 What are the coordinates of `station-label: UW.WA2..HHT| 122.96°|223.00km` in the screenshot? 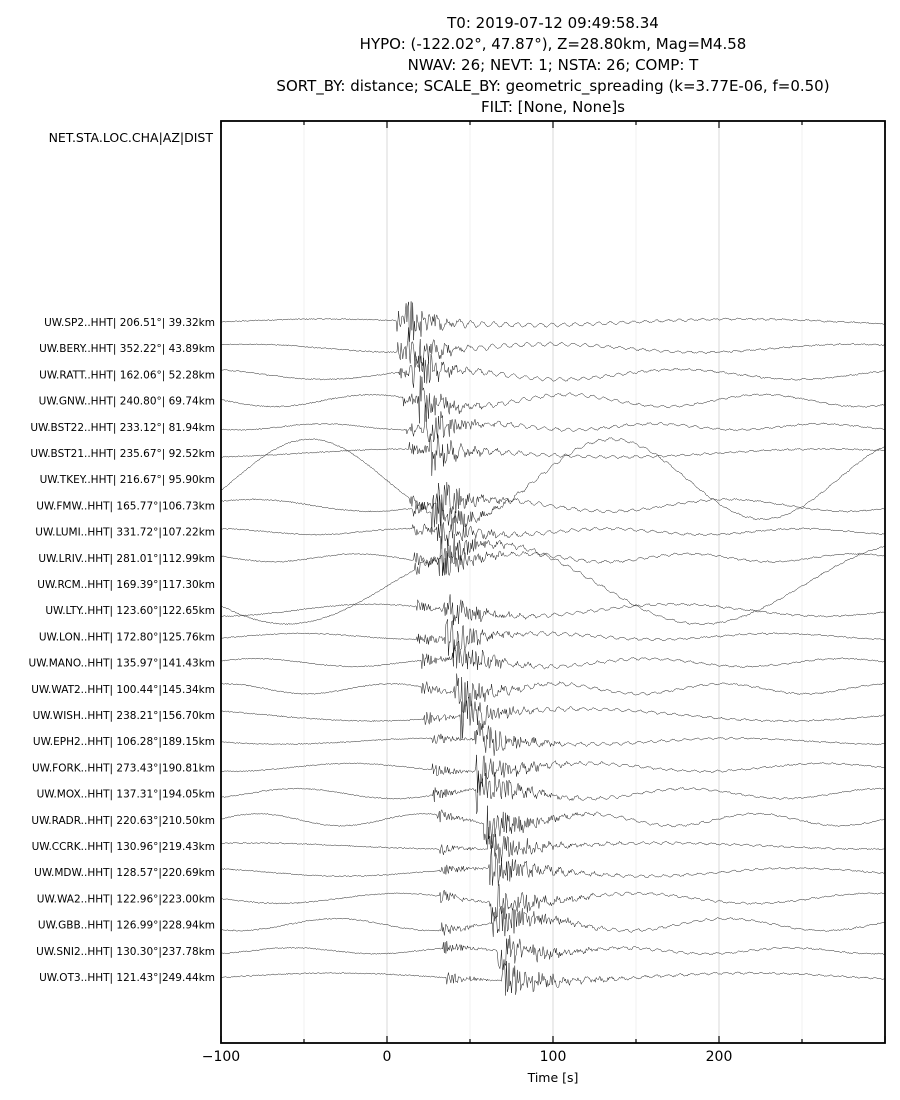 It's located at (126, 899).